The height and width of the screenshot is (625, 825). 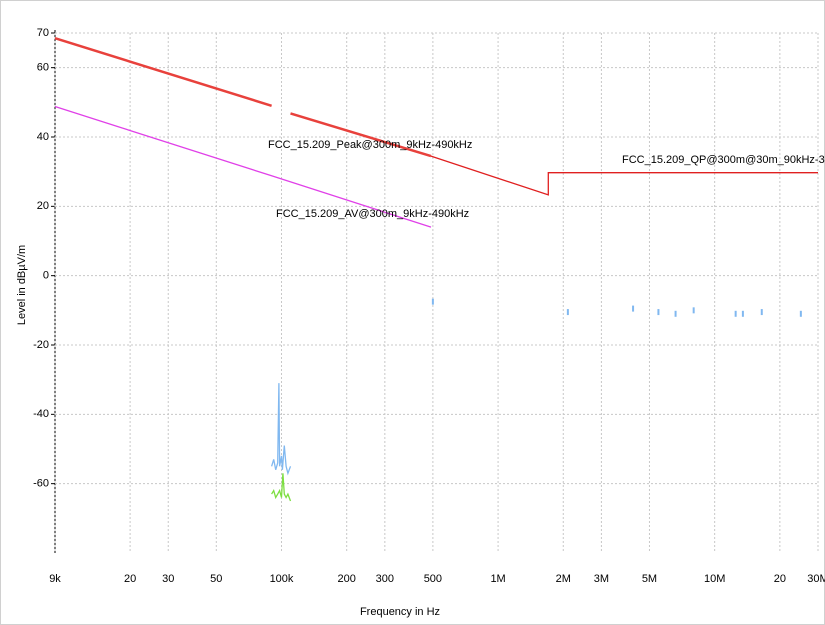 I want to click on y-tick-label: -60, so click(x=41, y=484).